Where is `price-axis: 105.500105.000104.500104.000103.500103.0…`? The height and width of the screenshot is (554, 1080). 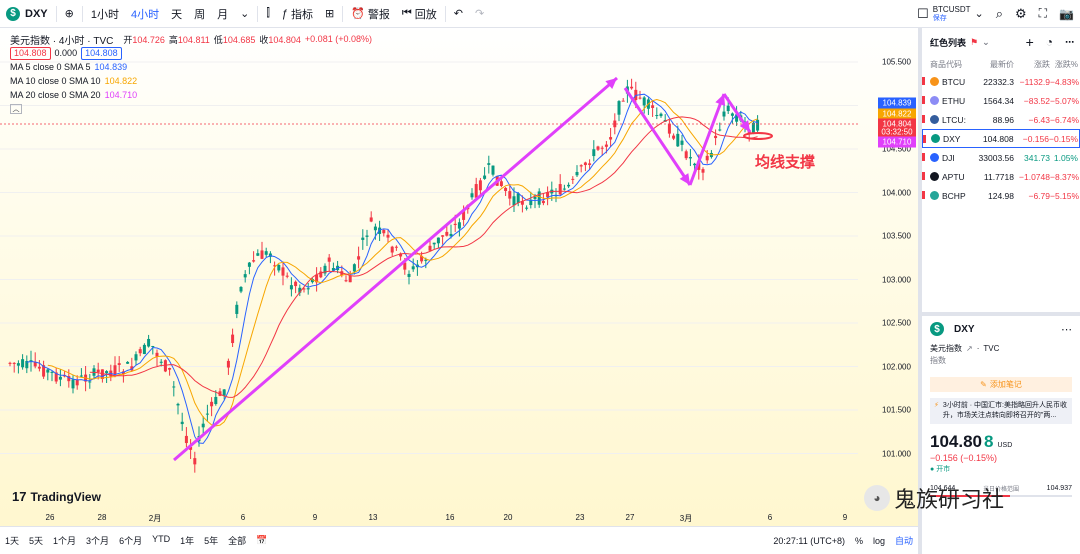
price-axis: 105.500105.000104.500104.000103.500103.0… is located at coordinates (888, 277).